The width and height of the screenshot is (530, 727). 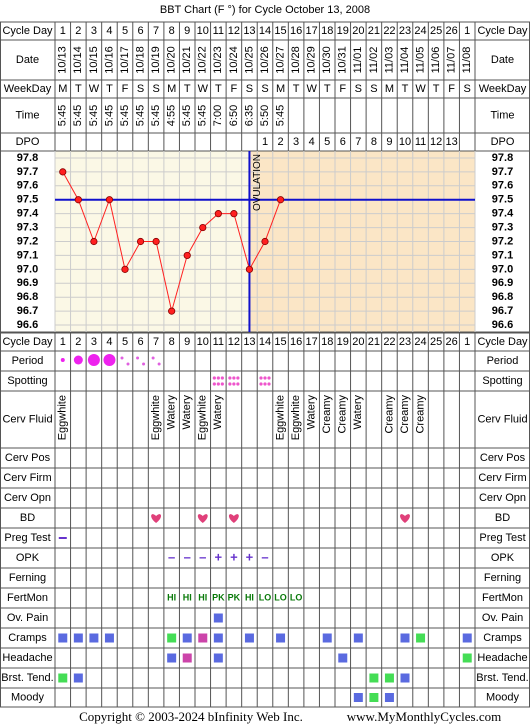 I want to click on cycle_day-label: 17, so click(x=312, y=342).